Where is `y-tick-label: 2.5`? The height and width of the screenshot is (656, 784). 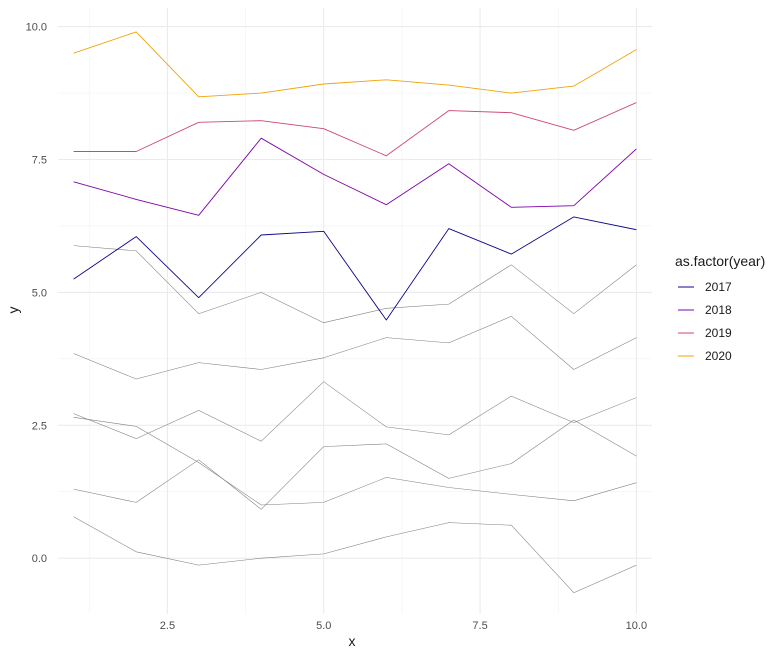
y-tick-label: 2.5 is located at coordinates (39, 426).